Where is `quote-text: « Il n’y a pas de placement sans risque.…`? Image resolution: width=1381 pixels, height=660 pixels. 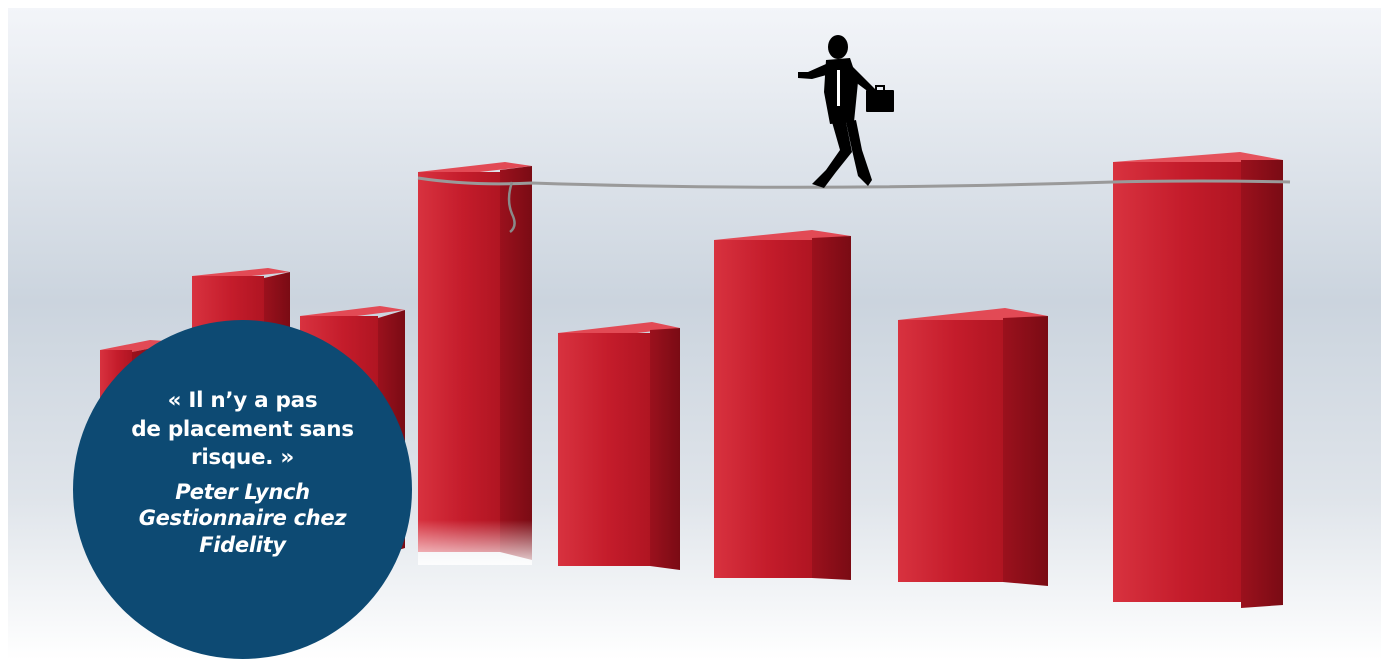 quote-text: « Il n’y a pas de placement sans risque.… is located at coordinates (242, 430).